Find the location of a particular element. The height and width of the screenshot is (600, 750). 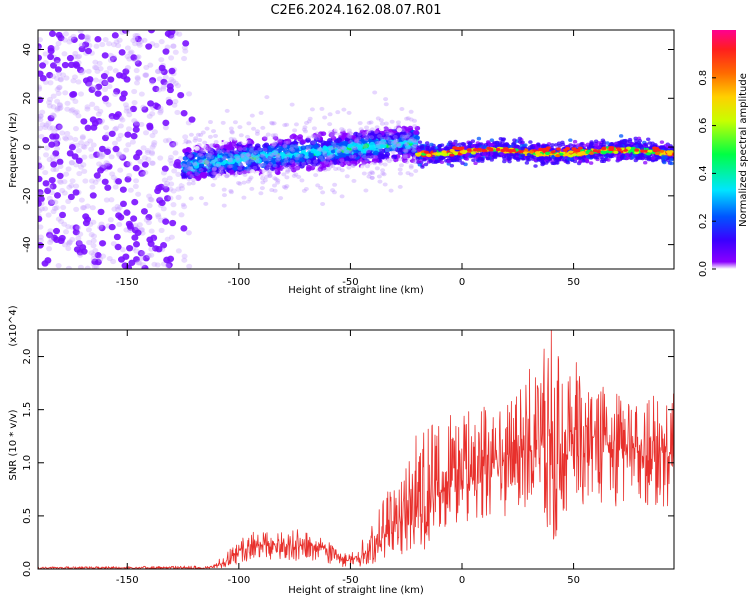

snr-x-tick-label: -150 is located at coordinates (127, 580).